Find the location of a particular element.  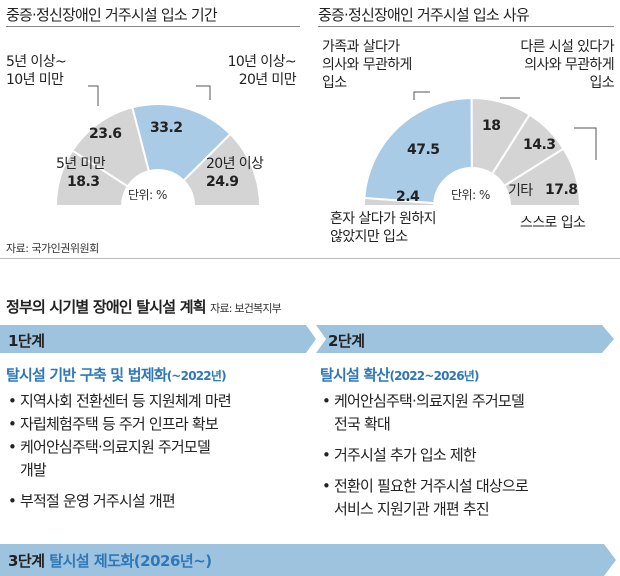

stage1-item: 자립체험주택 등 주거 인프라 확보 is located at coordinates (119, 424).